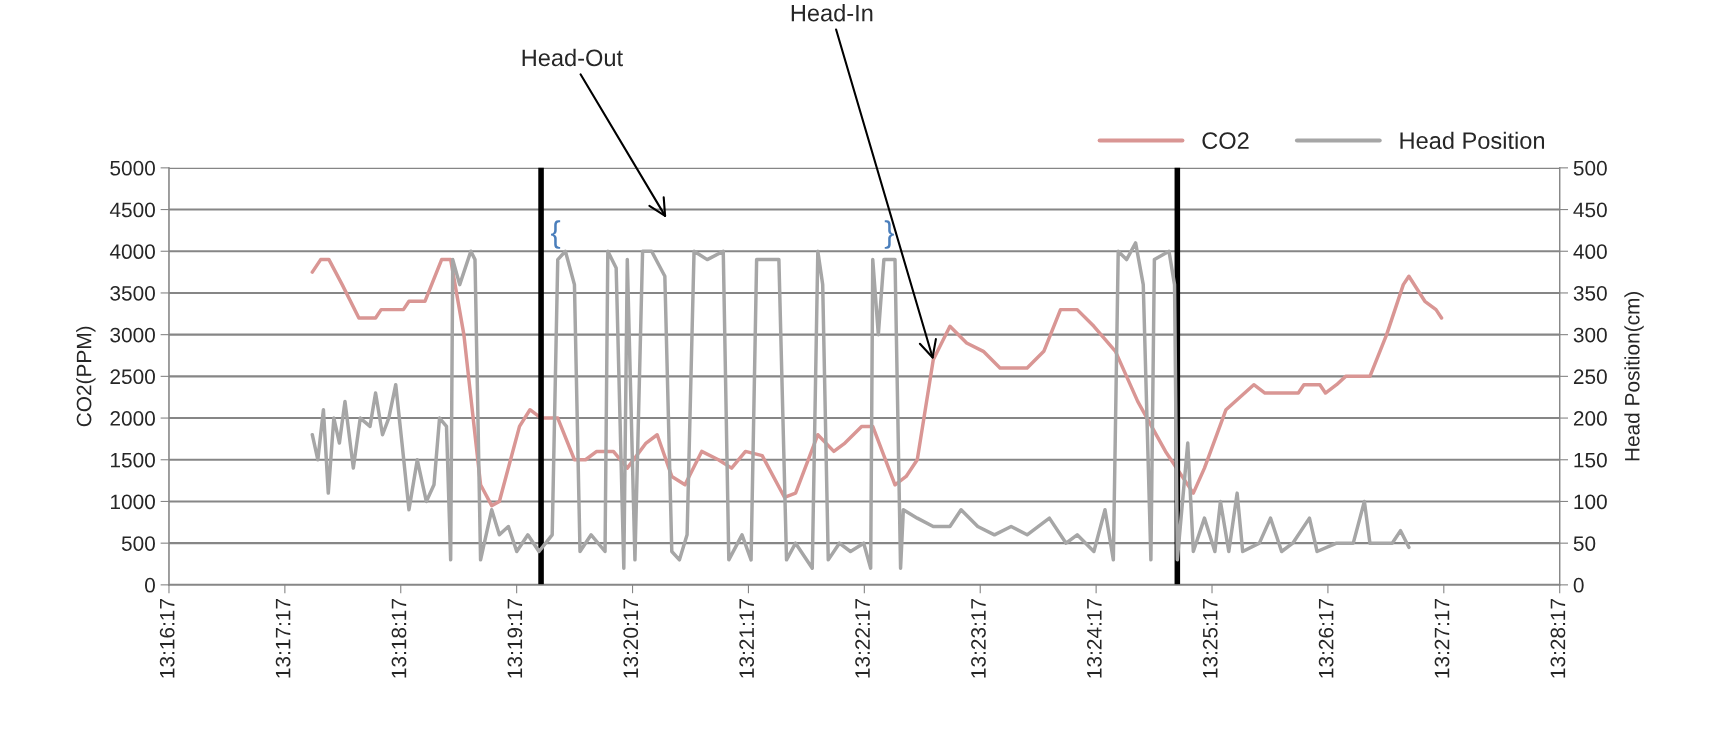  Describe the element at coordinates (515, 638) in the screenshot. I see `x-tick-label: 13:19:17` at that location.